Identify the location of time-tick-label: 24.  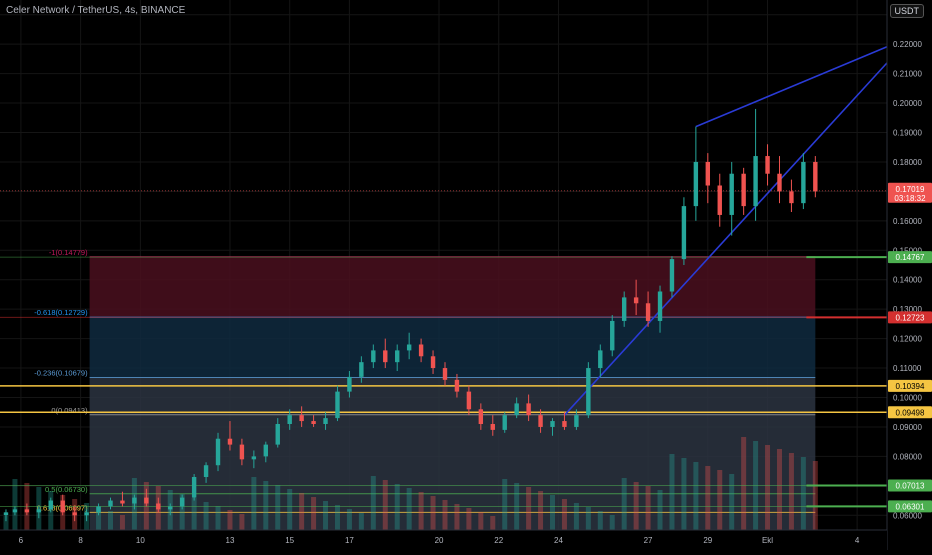
(558, 540).